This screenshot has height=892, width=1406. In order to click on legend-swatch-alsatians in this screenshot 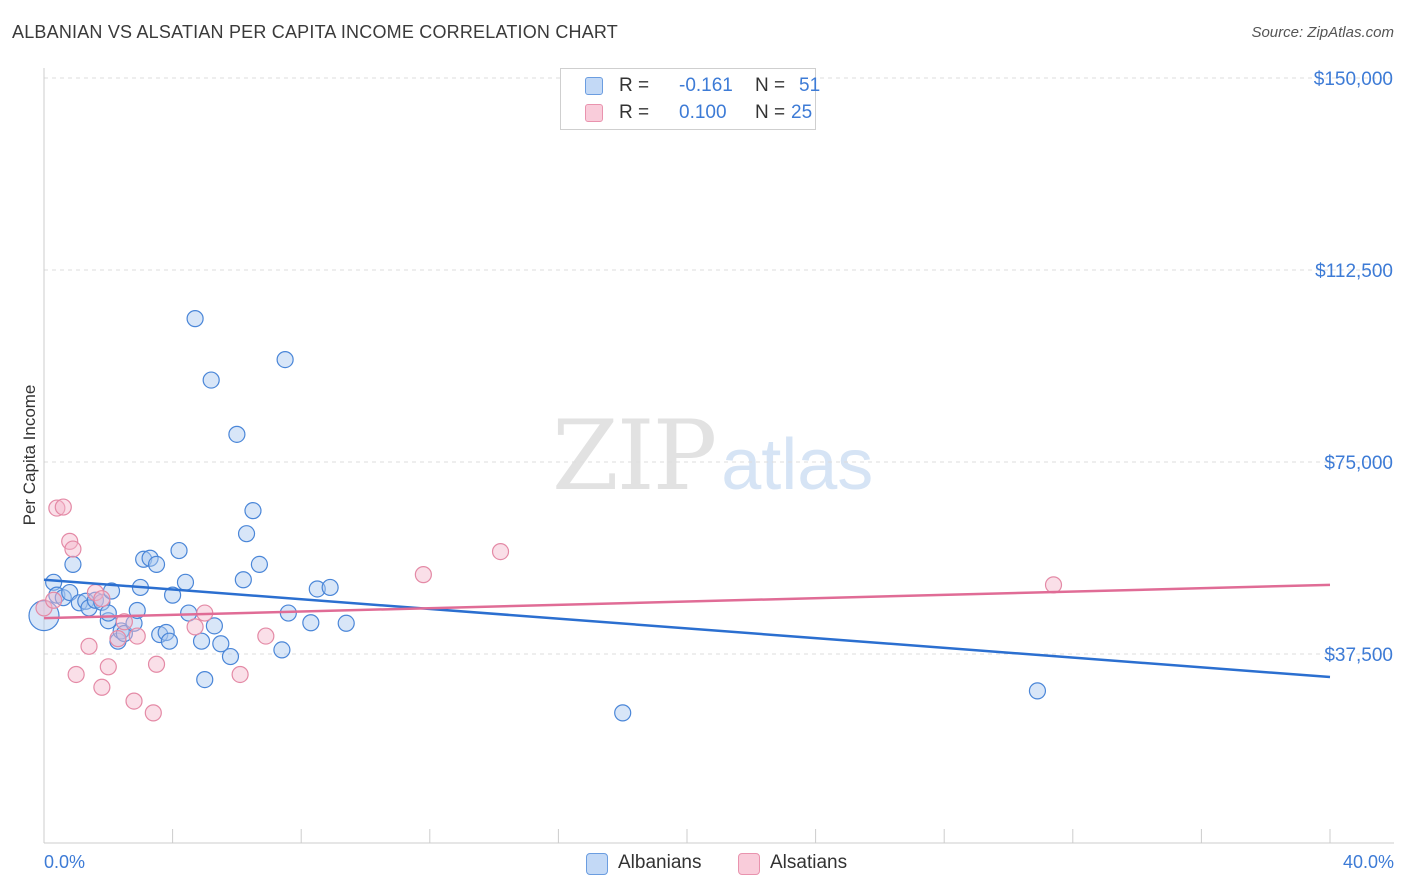, I will do `click(594, 113)`.